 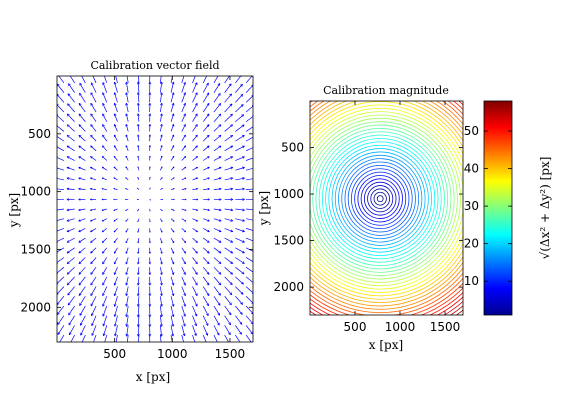 What do you see at coordinates (545, 208) in the screenshot?
I see `colorbar-label: √(Δx² + Δy²) [px]` at bounding box center [545, 208].